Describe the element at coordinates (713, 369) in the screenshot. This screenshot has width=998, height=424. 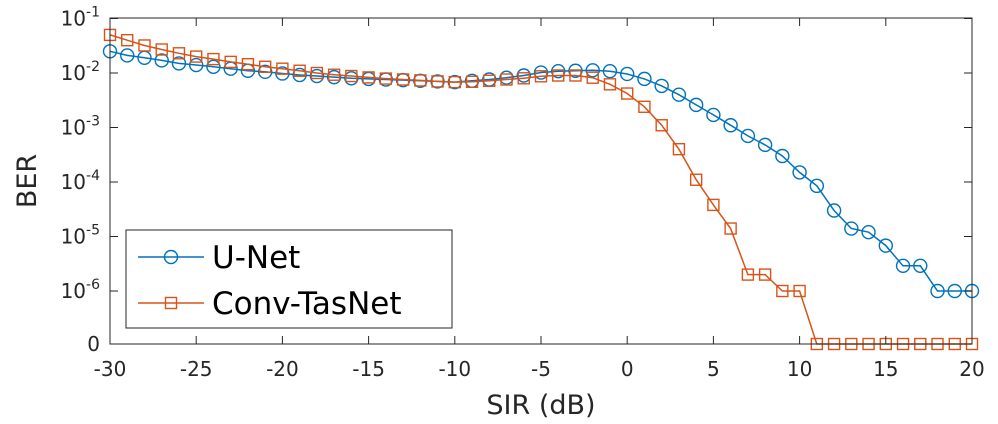
I see `x-tick-label: 5` at that location.